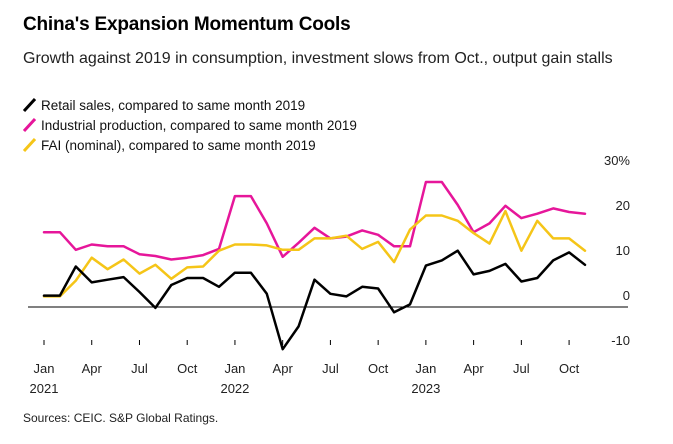 The width and height of the screenshot is (673, 444). Describe the element at coordinates (29, 125) in the screenshot. I see `legend-swatch-industrial` at that location.